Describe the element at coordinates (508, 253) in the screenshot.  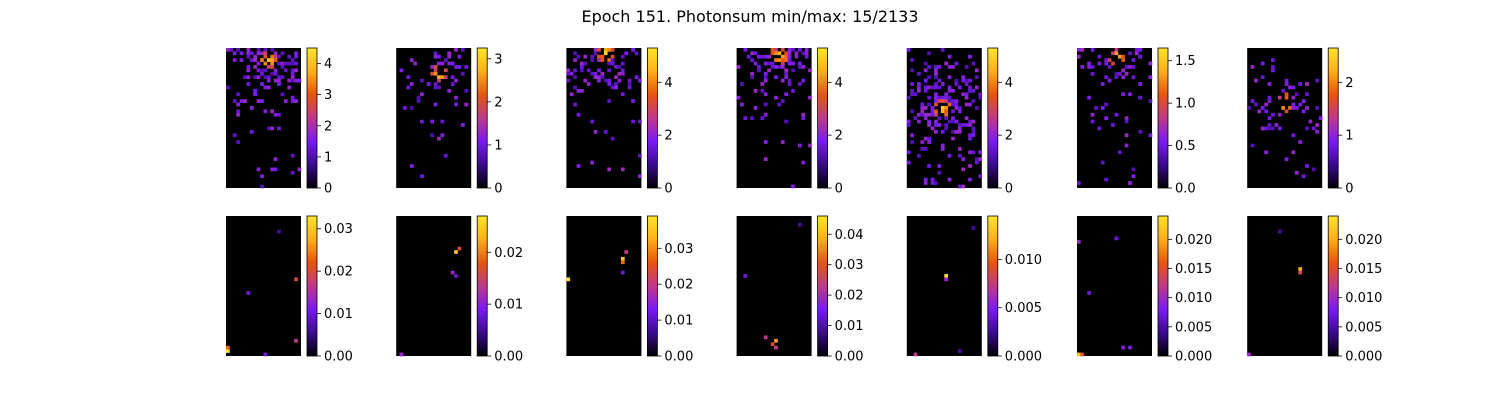
I see `colorbar-tick-label: 0.02` at that location.